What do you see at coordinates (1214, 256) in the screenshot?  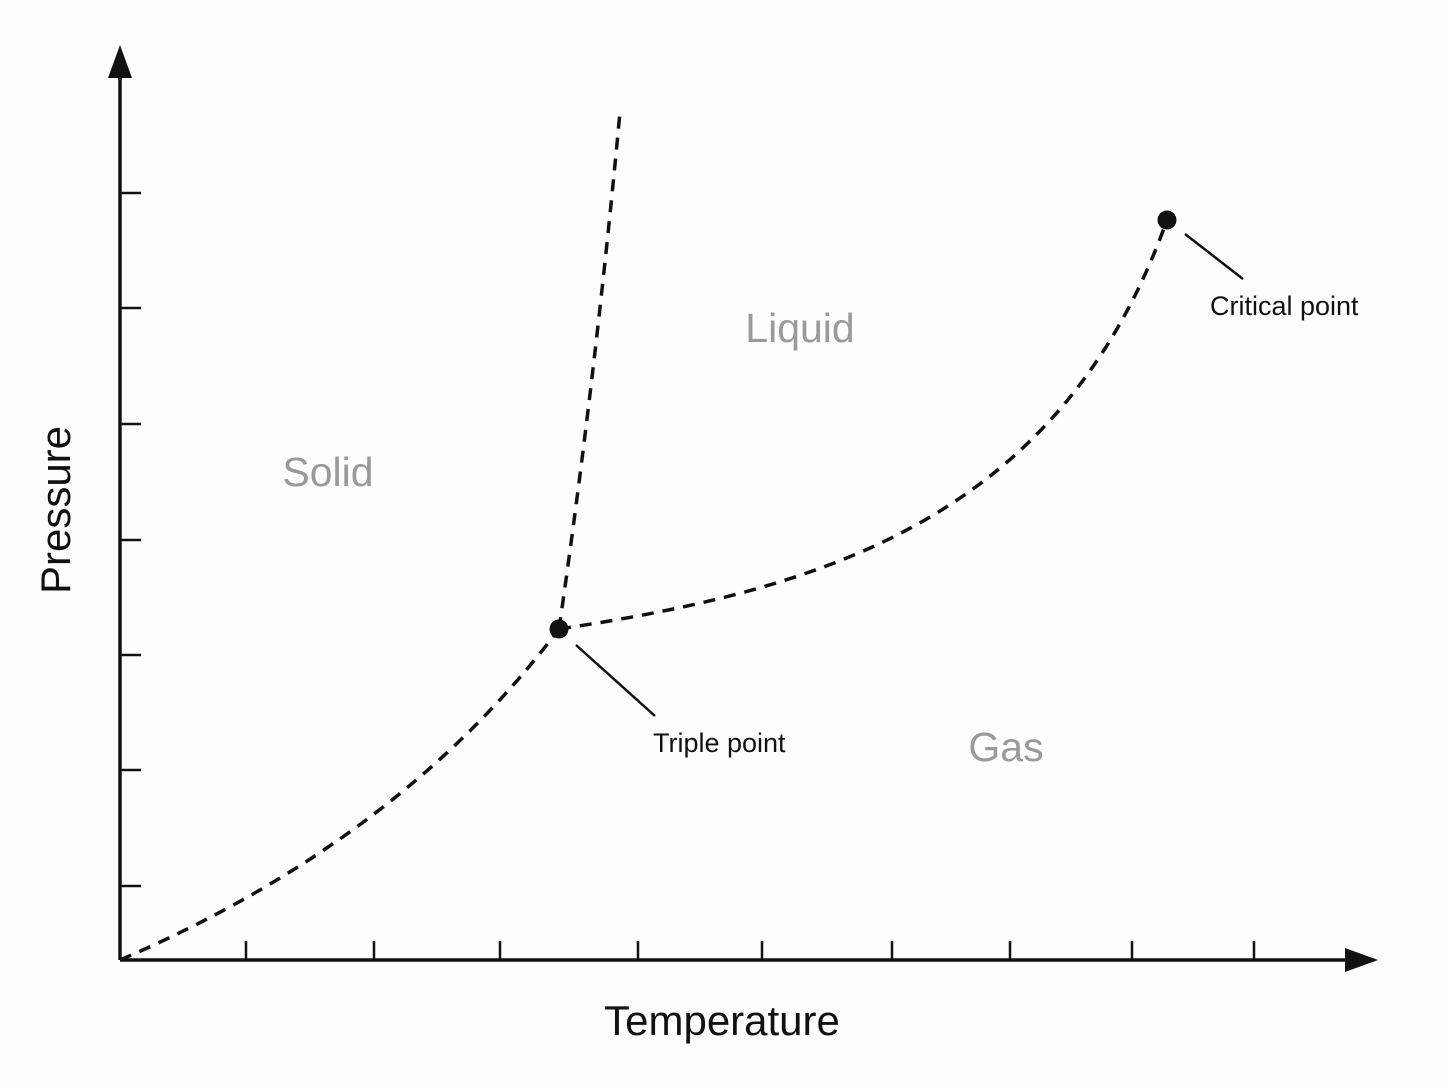 I see `critical-point-leader` at bounding box center [1214, 256].